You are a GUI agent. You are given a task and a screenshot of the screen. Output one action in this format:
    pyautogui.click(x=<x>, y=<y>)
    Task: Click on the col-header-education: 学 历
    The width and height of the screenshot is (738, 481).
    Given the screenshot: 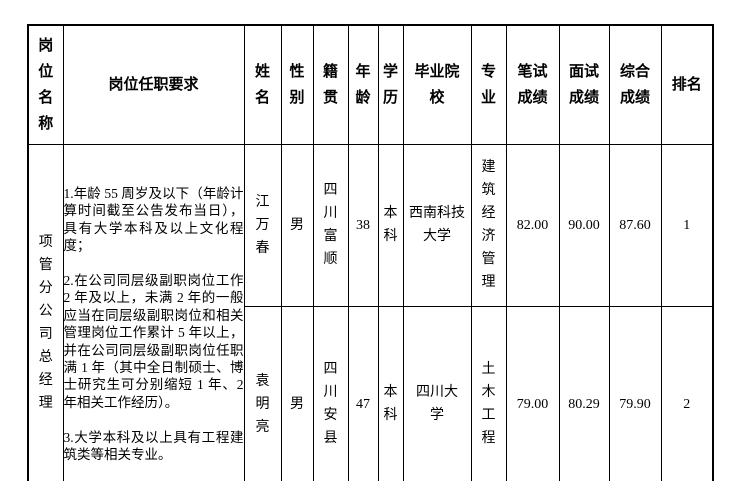 What is the action you would take?
    pyautogui.click(x=390, y=84)
    